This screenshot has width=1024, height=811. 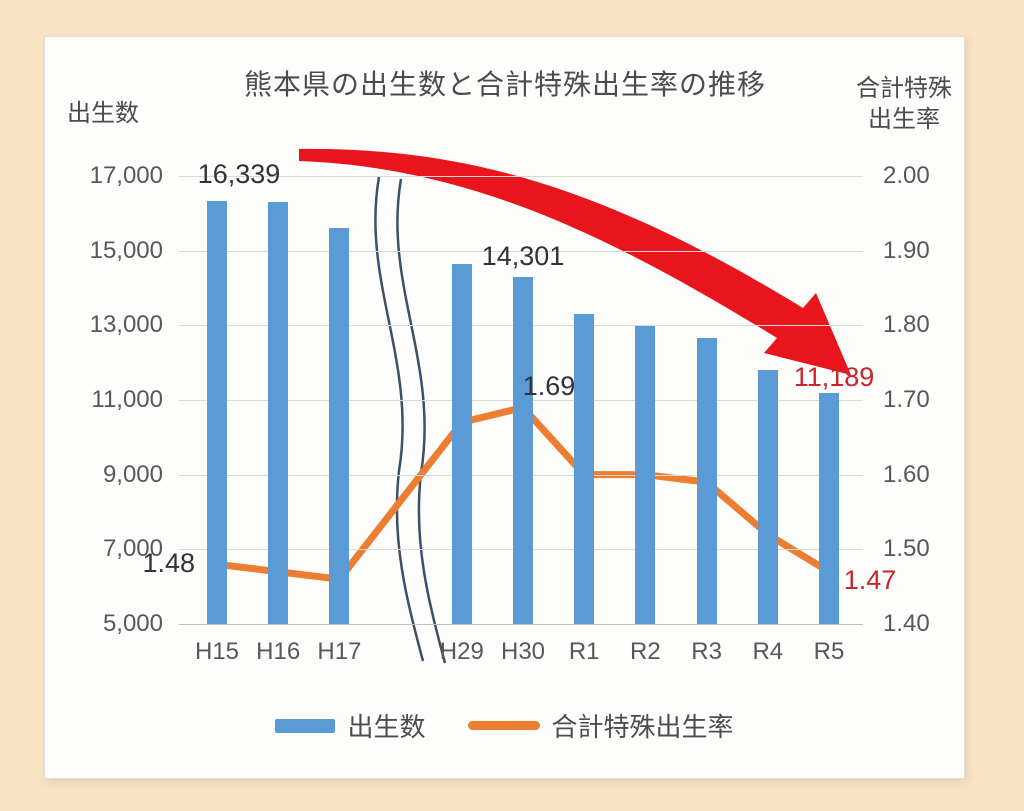 What do you see at coordinates (829, 651) in the screenshot?
I see `x-axis-tick-label: R5` at bounding box center [829, 651].